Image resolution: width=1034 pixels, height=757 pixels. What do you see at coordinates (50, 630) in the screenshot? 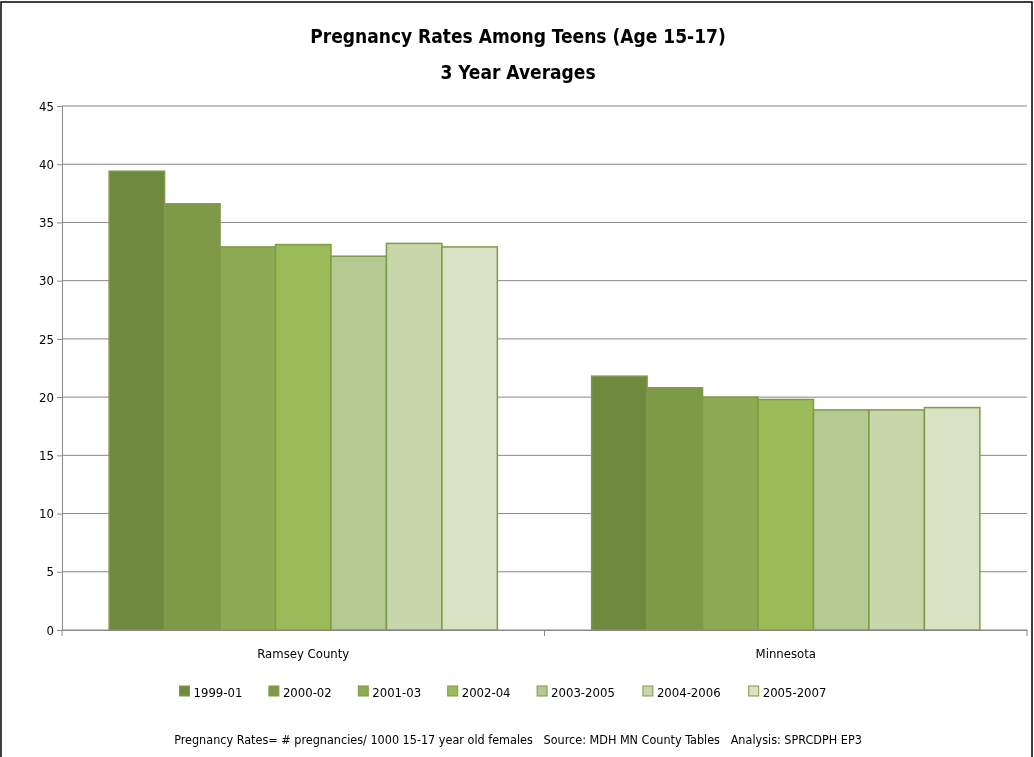
I see `y-tick-label: 0` at bounding box center [50, 630].